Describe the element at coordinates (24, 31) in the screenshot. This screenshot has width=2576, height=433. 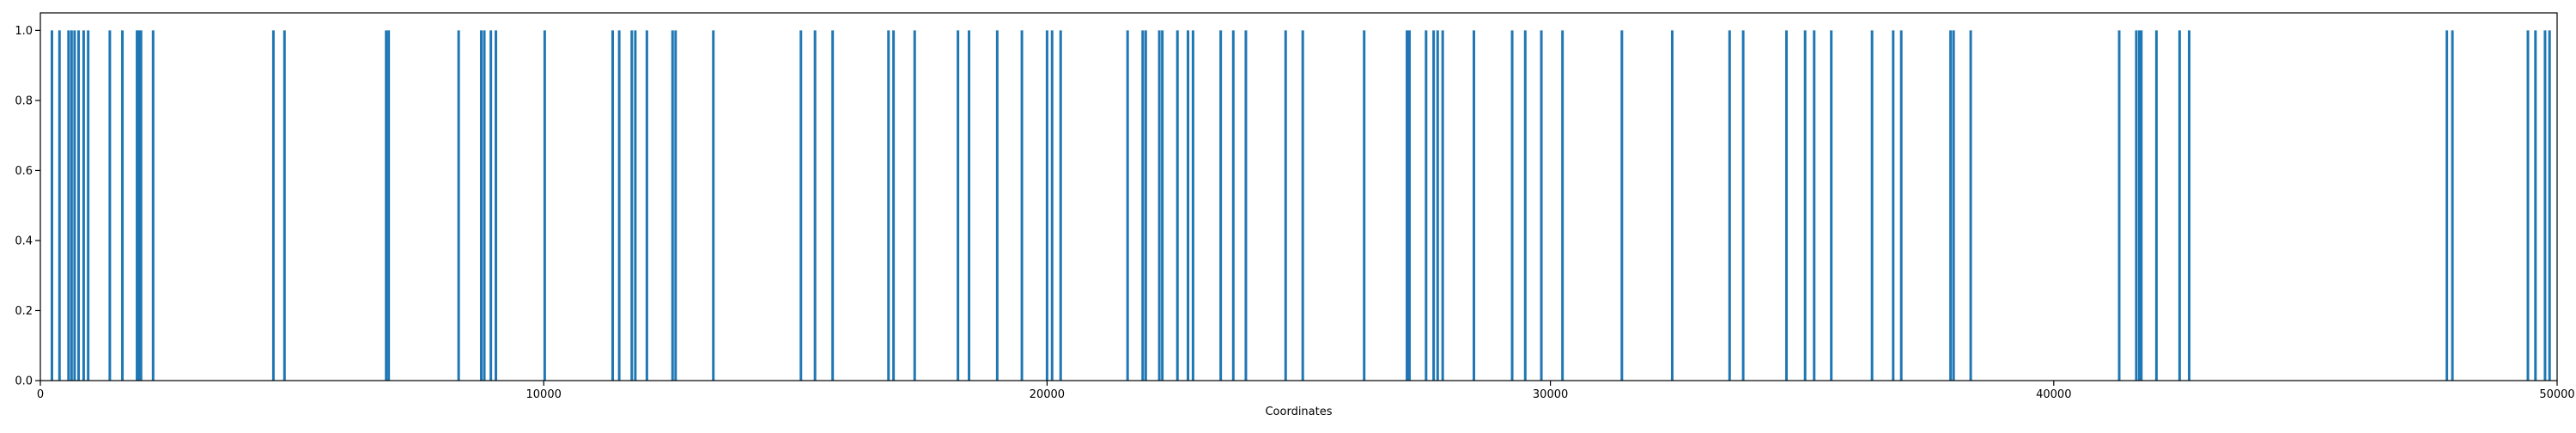
I see `y-tick-label: 1.0` at that location.